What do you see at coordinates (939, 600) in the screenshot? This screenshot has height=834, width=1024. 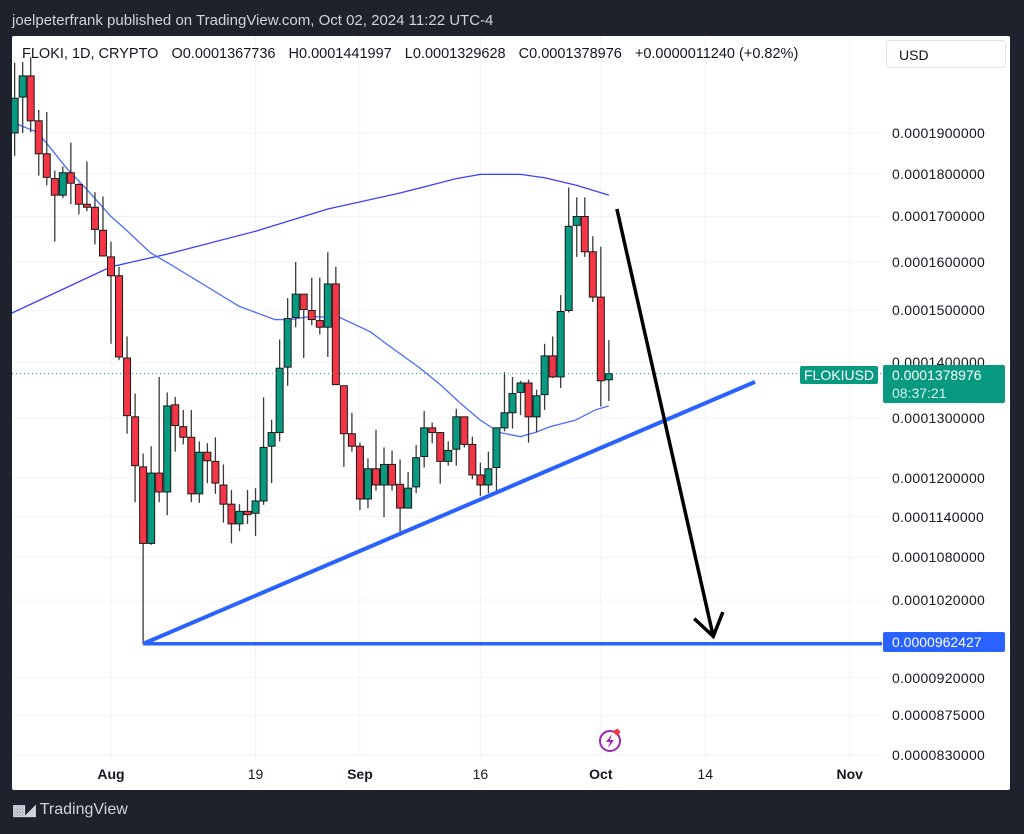 I see `price-tick-label: 0.0001020000` at bounding box center [939, 600].